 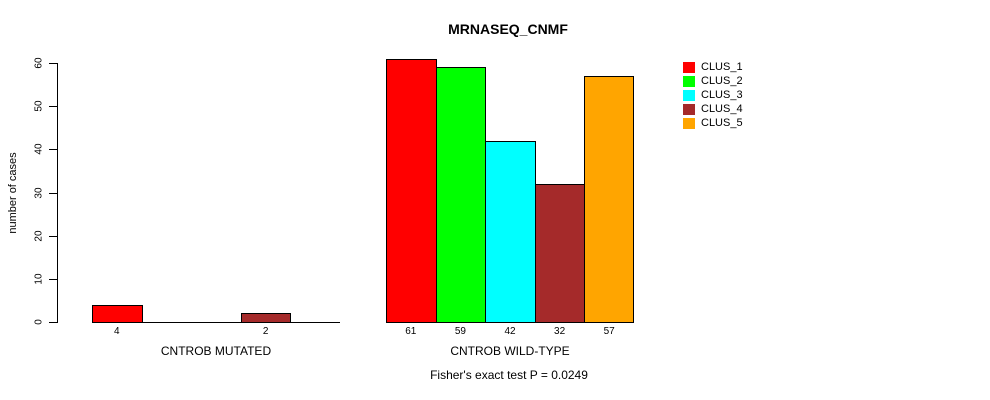 I want to click on legend-label: CLUS_2, so click(x=722, y=81).